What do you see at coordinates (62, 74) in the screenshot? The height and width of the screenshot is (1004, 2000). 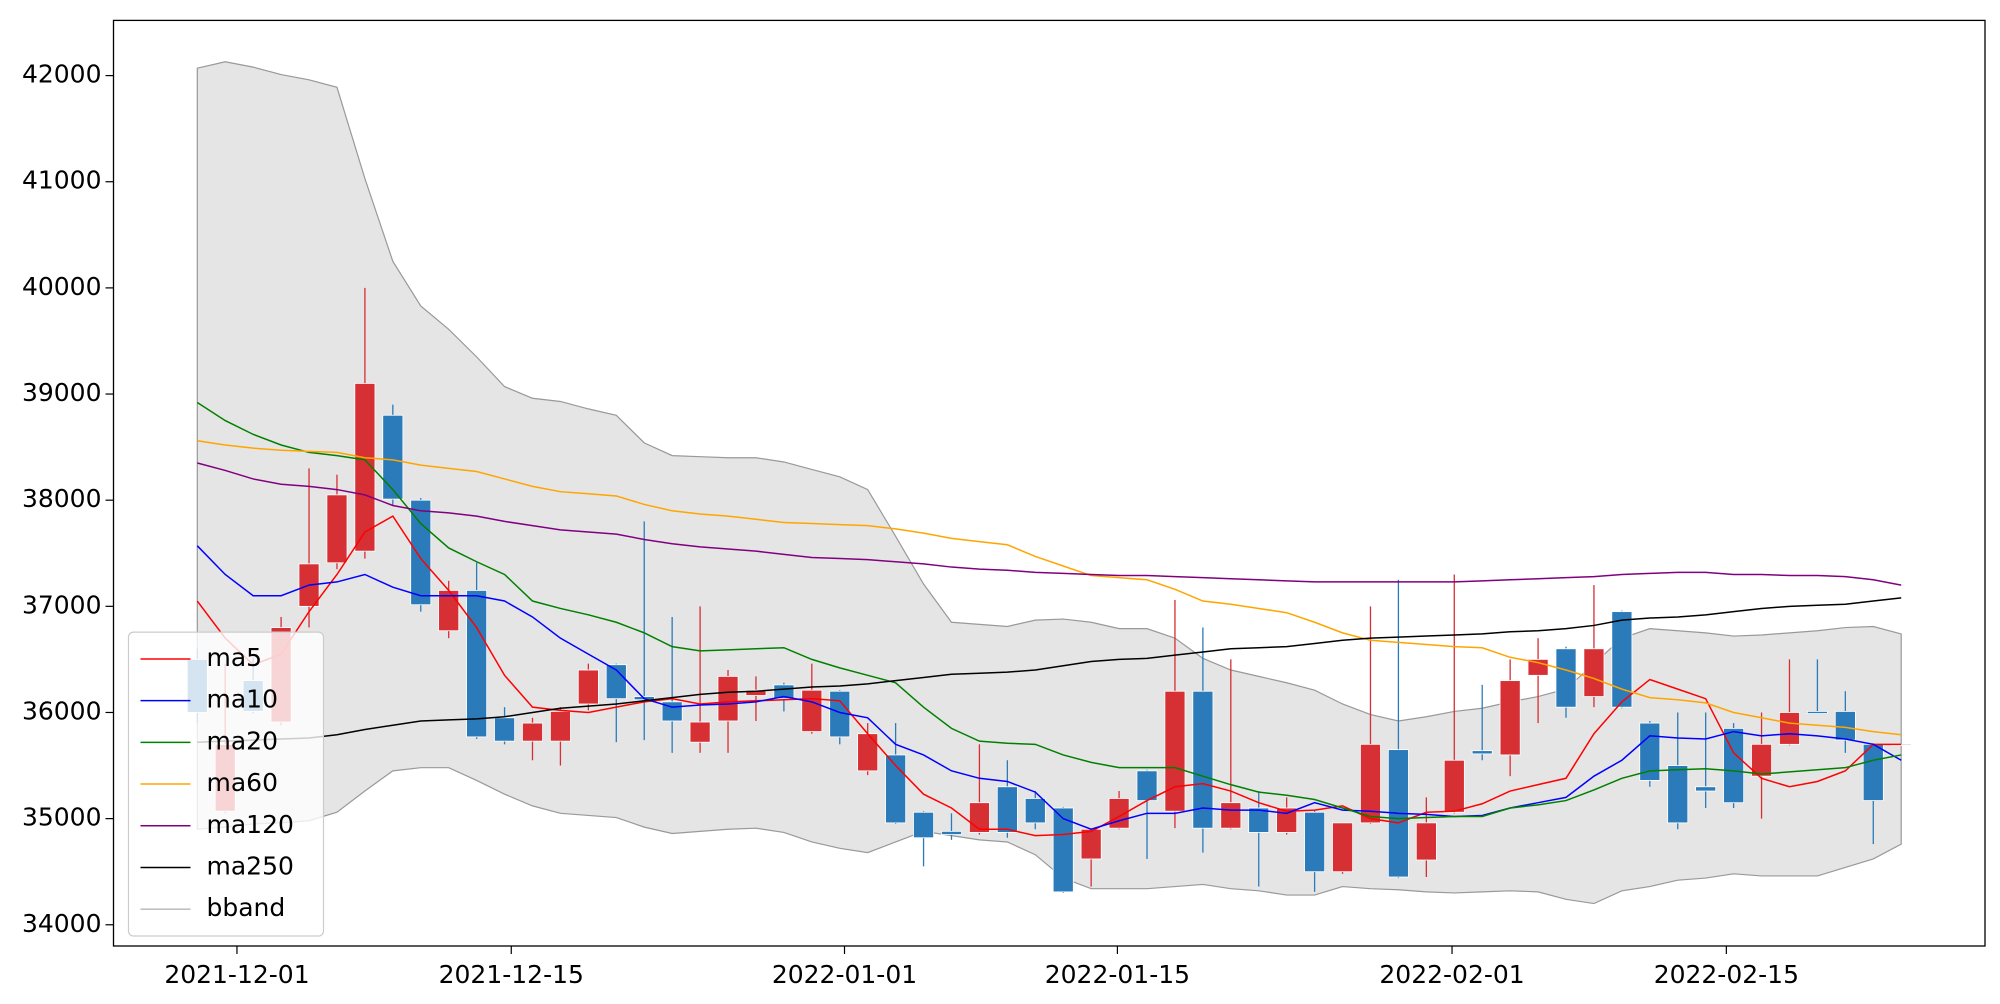 I see `y-tick-label: 42000` at bounding box center [62, 74].